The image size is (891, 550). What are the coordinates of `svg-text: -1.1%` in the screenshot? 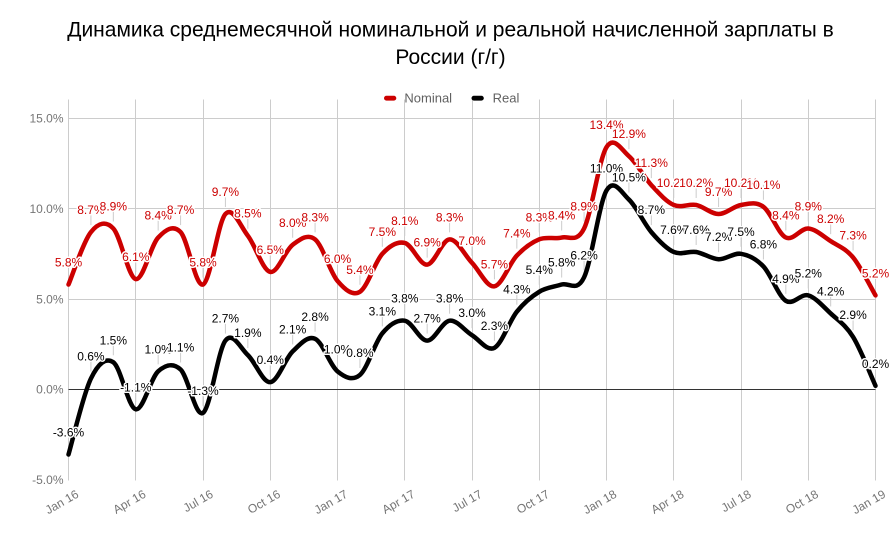 It's located at (136, 387).